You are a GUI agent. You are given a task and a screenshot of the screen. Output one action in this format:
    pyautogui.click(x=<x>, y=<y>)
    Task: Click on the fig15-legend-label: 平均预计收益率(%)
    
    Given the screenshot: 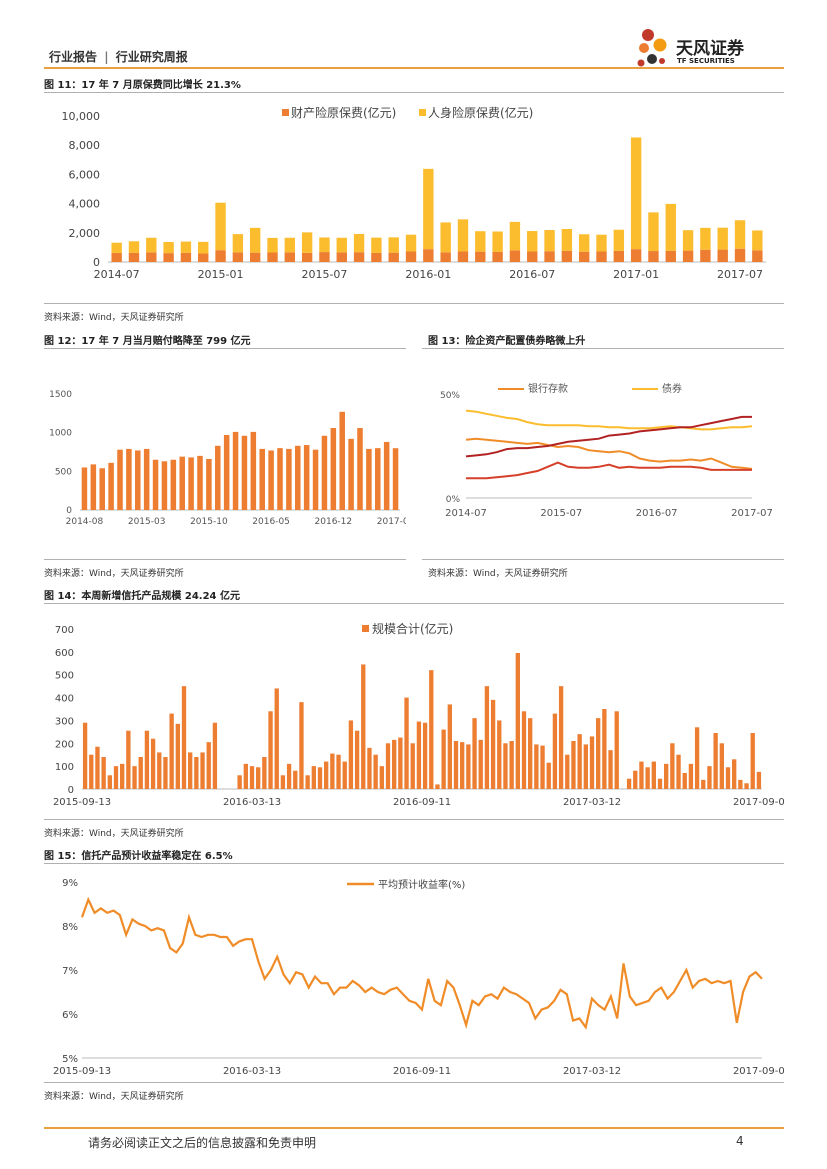 What is the action you would take?
    pyautogui.click(x=421, y=884)
    